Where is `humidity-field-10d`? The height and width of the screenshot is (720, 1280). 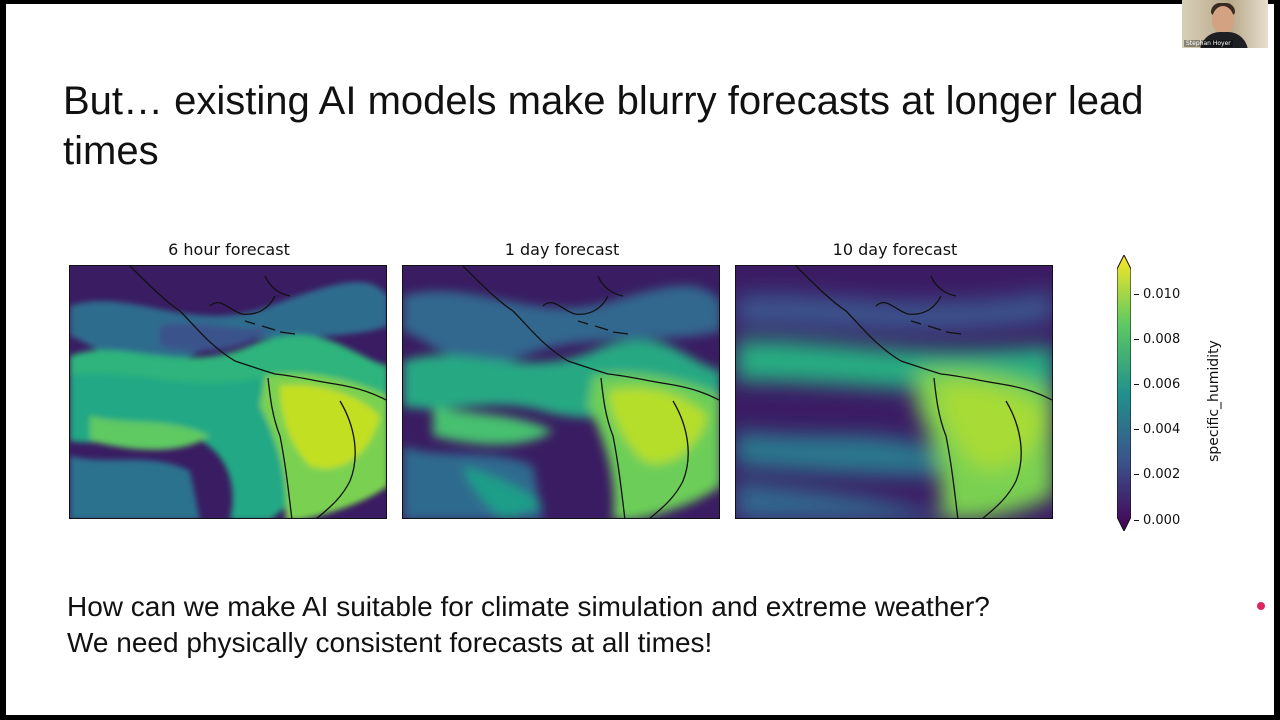 humidity-field-10d is located at coordinates (894, 392).